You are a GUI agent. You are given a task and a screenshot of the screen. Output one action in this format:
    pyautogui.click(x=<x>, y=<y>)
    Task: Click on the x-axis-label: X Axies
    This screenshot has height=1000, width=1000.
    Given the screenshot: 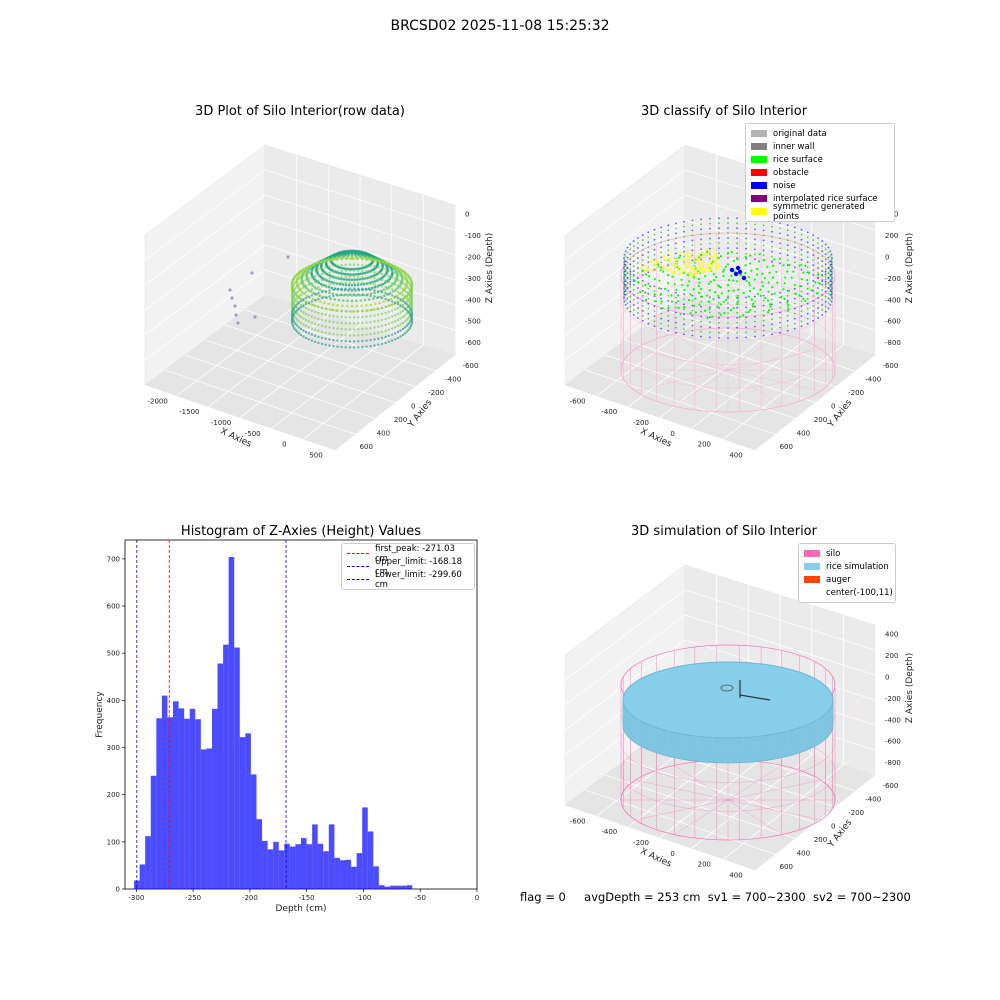 What is the action you would take?
    pyautogui.click(x=656, y=858)
    